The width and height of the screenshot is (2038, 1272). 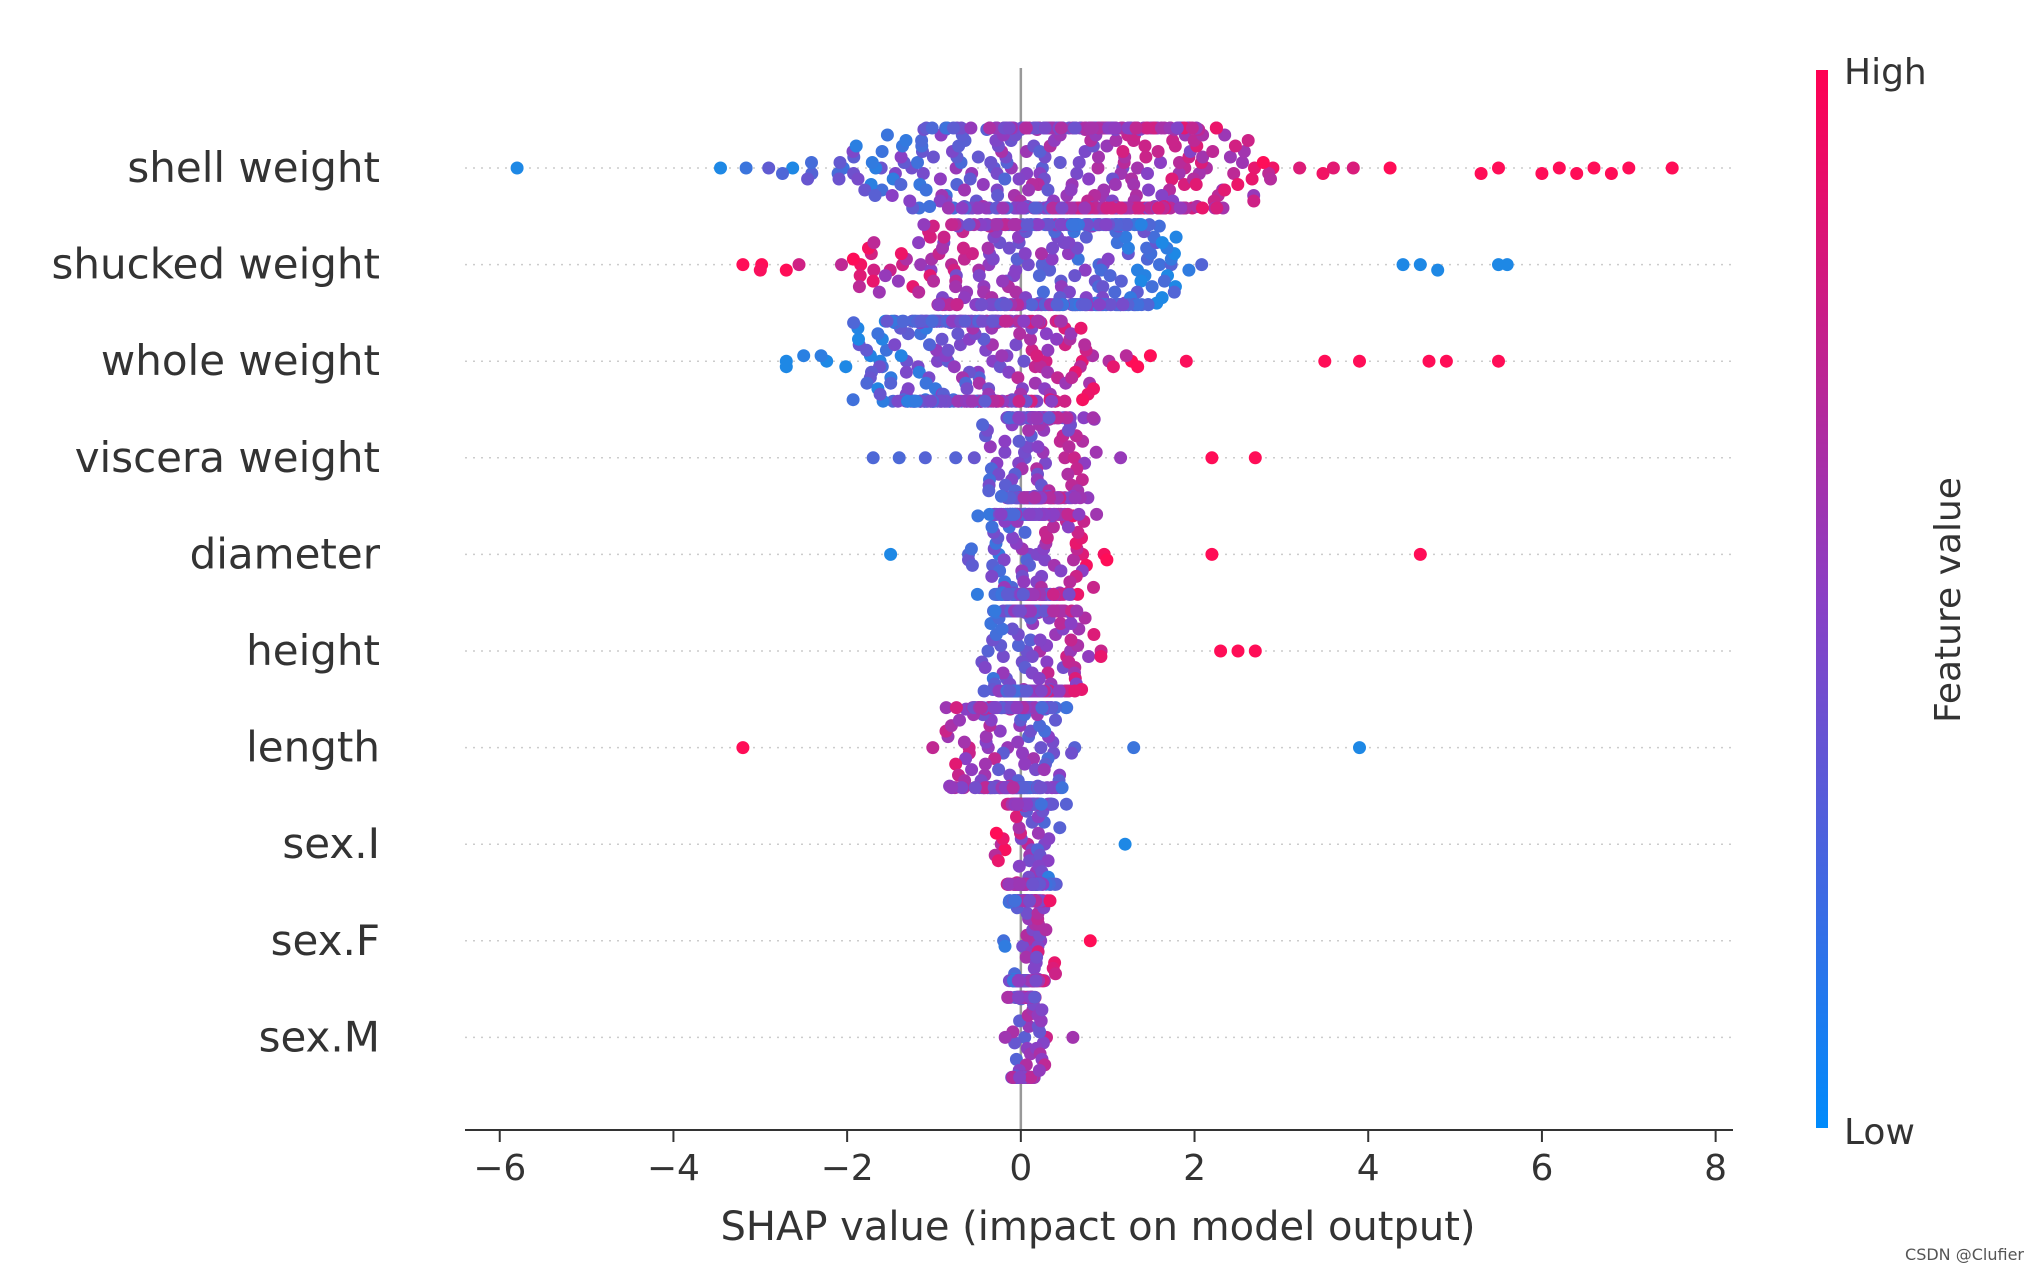 I want to click on feature-label: sex.M, so click(x=319, y=1036).